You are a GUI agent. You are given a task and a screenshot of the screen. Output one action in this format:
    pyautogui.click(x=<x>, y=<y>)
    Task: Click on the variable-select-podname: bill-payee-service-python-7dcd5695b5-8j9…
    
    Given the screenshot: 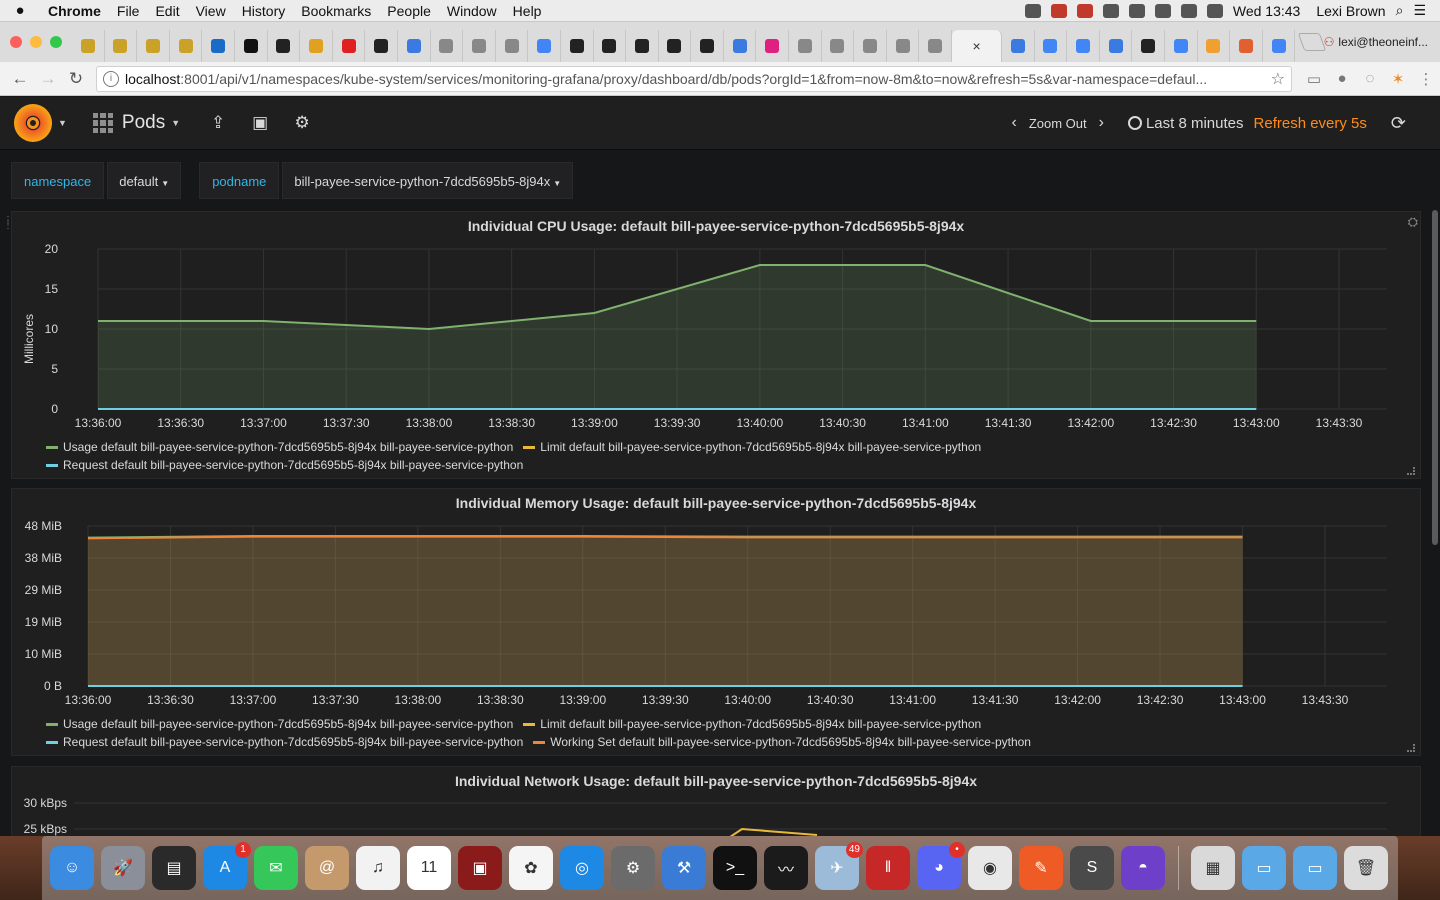 What is the action you would take?
    pyautogui.click(x=428, y=180)
    